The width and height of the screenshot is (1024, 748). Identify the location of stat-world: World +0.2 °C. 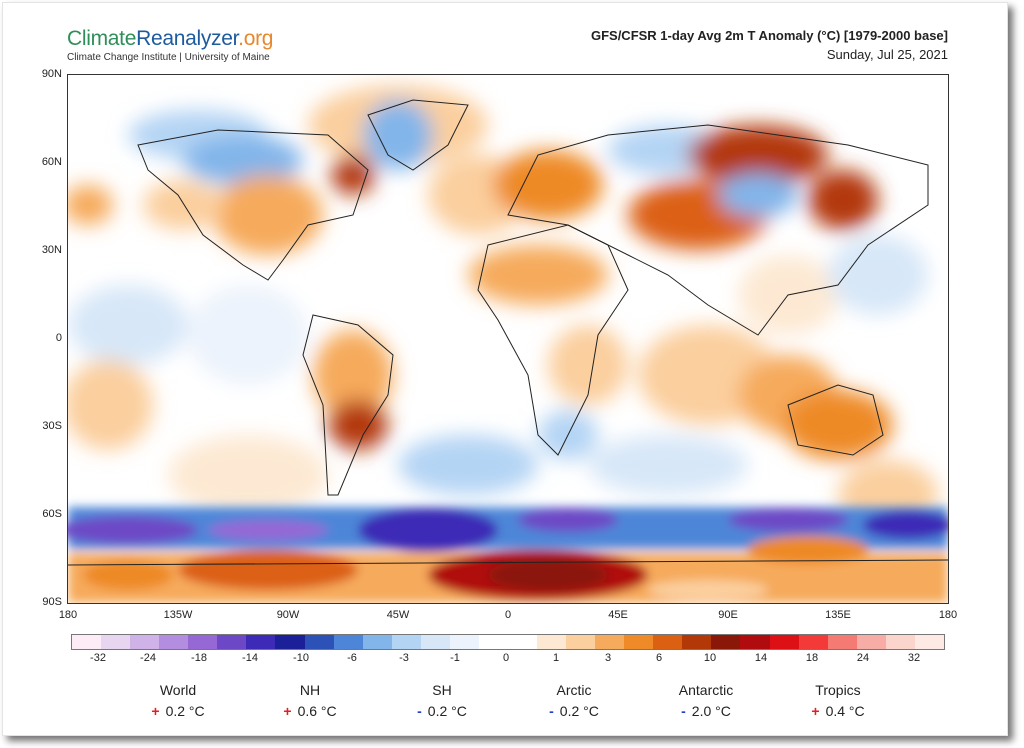
(178, 700).